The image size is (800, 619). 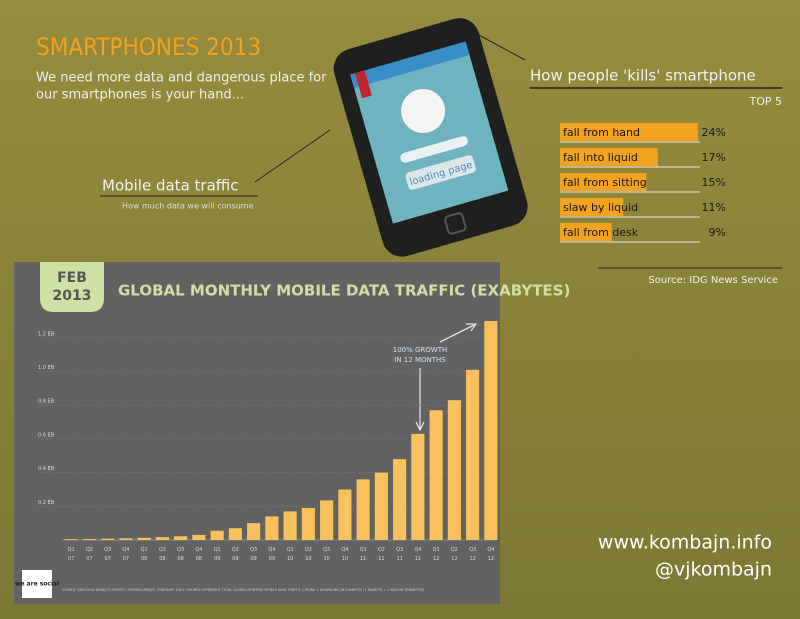 What do you see at coordinates (72, 278) in the screenshot?
I see `badge-text: FEB` at bounding box center [72, 278].